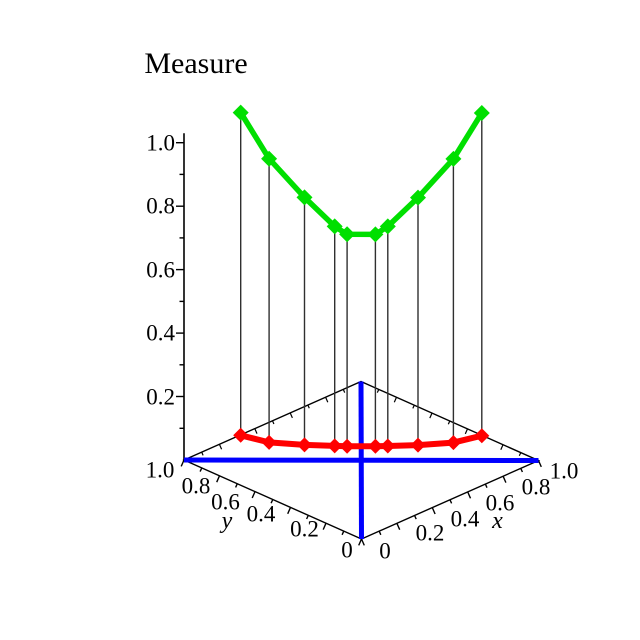 The image size is (640, 640). Describe the element at coordinates (160, 396) in the screenshot. I see `z-tick-label: 0.2` at that location.